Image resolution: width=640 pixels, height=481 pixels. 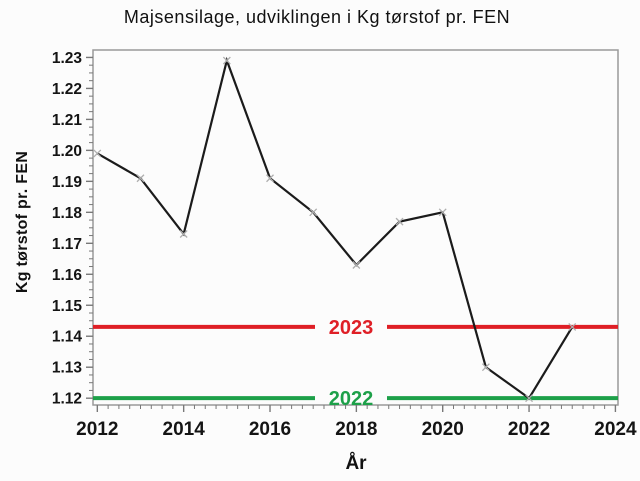 What do you see at coordinates (67, 368) in the screenshot?
I see `y-axis-tick-label: 1.13` at bounding box center [67, 368].